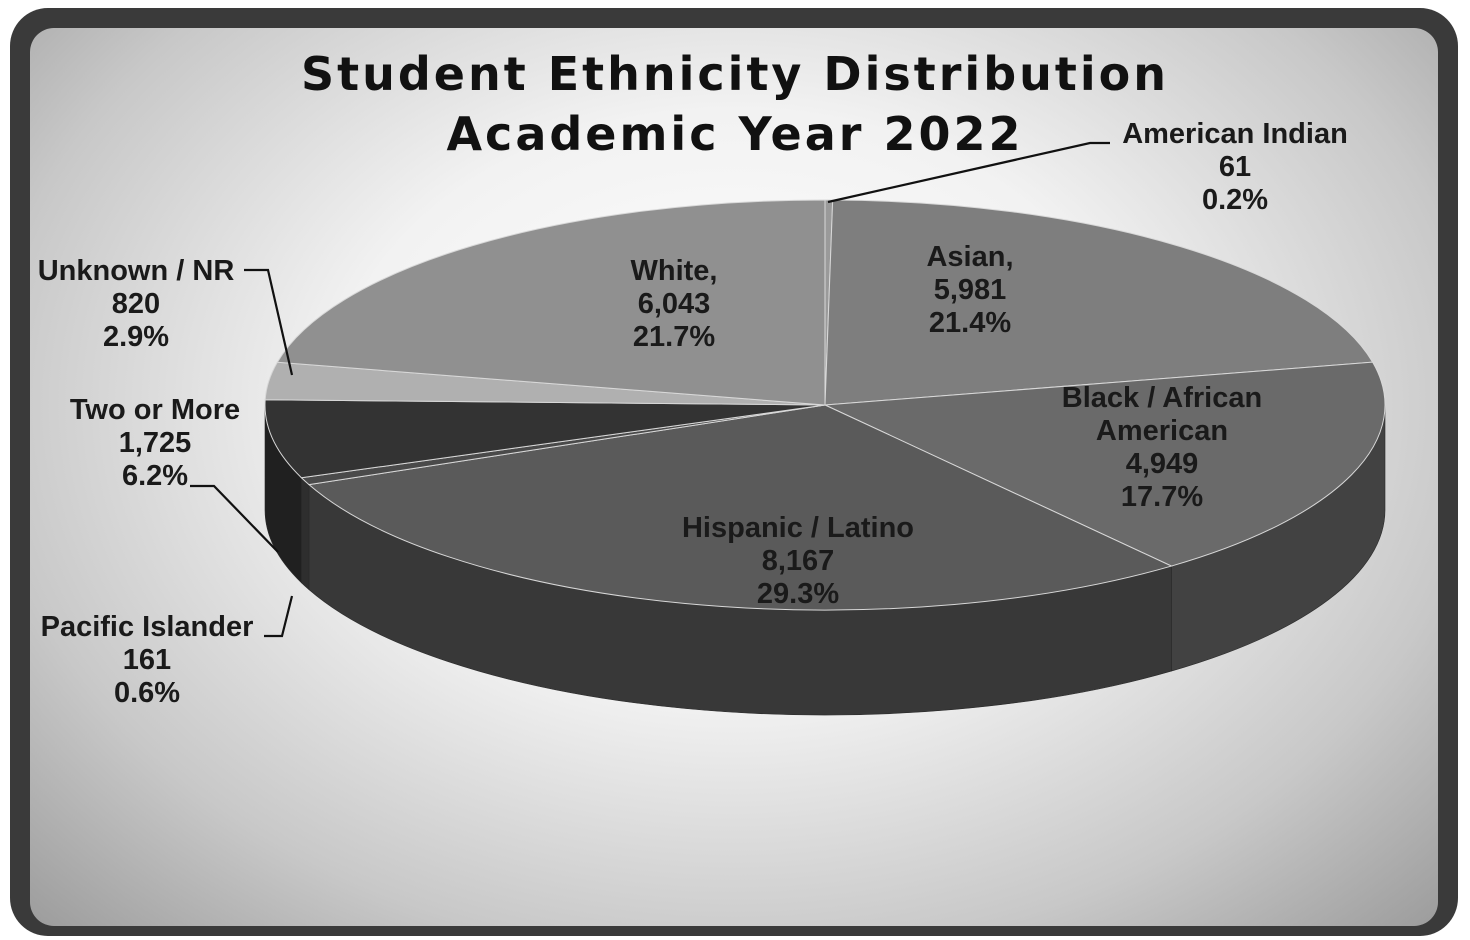  What do you see at coordinates (136, 271) in the screenshot?
I see `slice-label-unknown-name: Unknown / NR` at bounding box center [136, 271].